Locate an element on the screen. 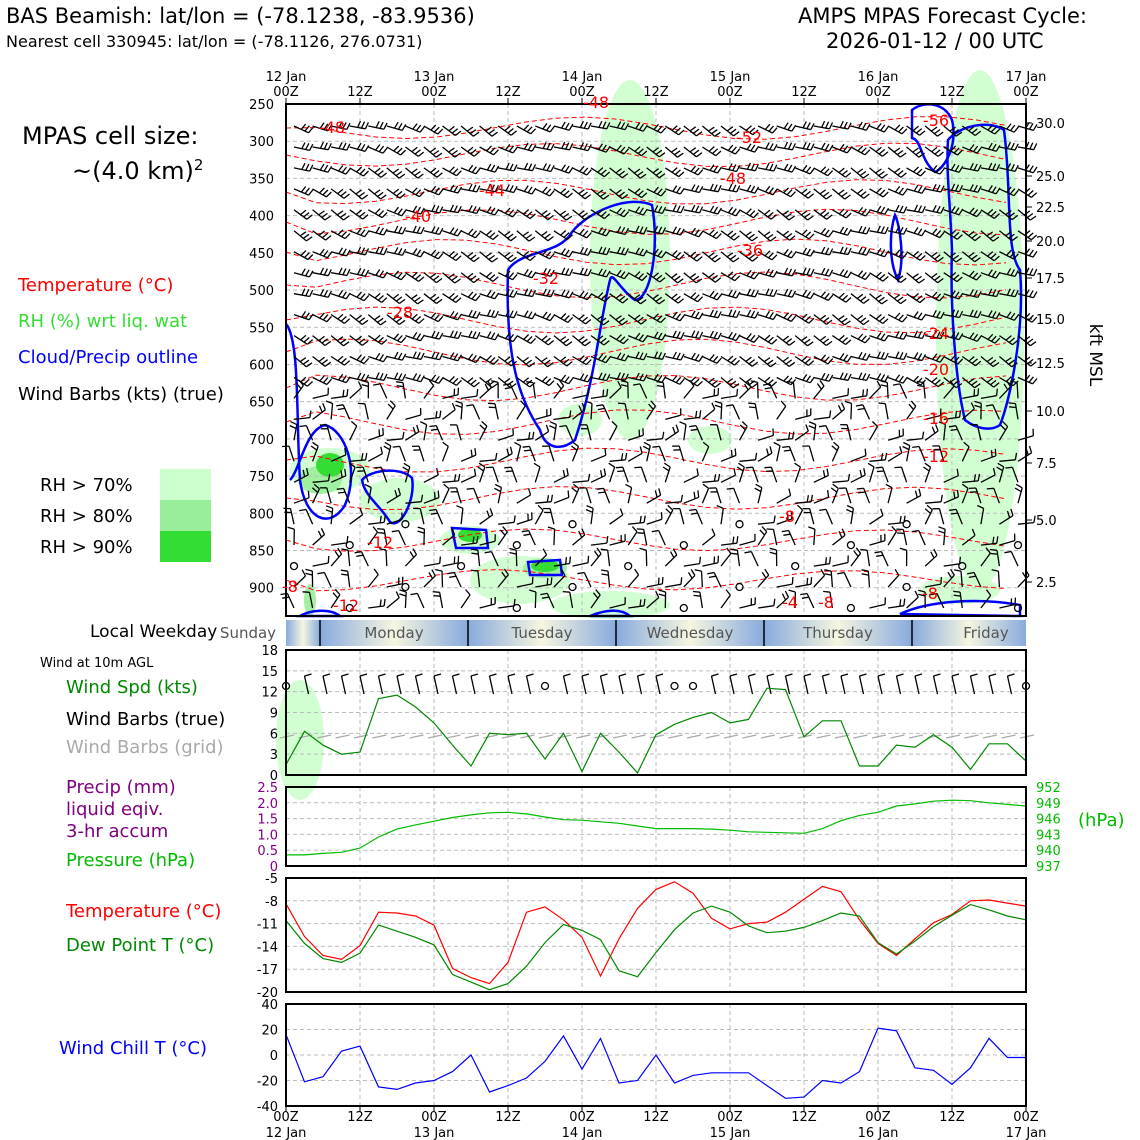  pressure-tick-right-2: 946 is located at coordinates (1048, 820).